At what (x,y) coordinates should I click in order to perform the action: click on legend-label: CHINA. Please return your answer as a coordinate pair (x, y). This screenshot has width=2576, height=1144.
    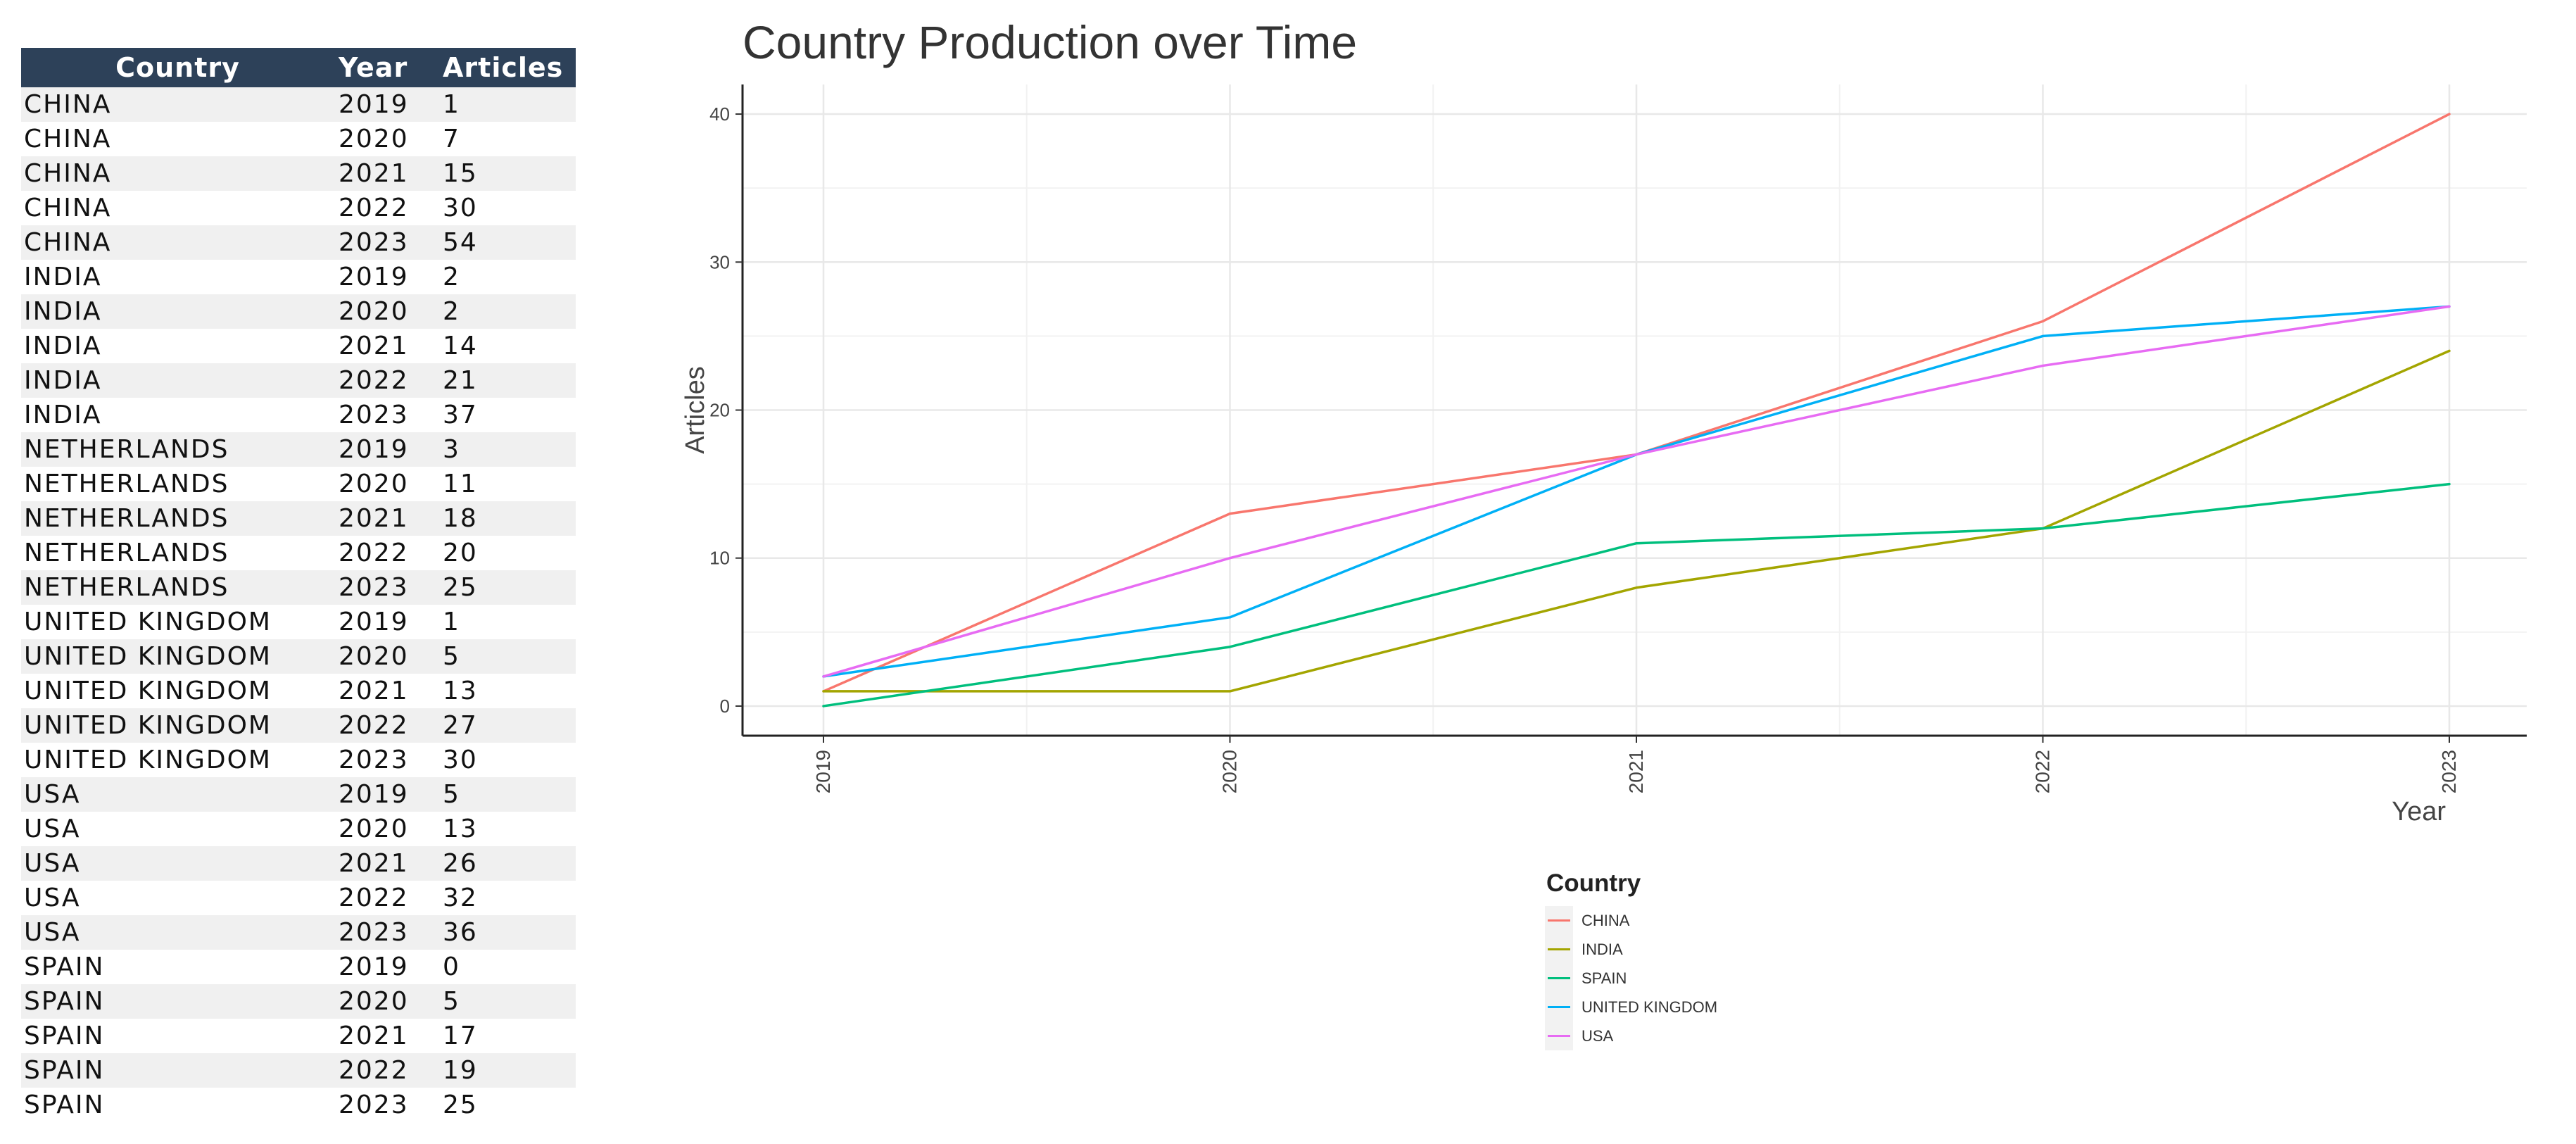
    Looking at the image, I should click on (1605, 920).